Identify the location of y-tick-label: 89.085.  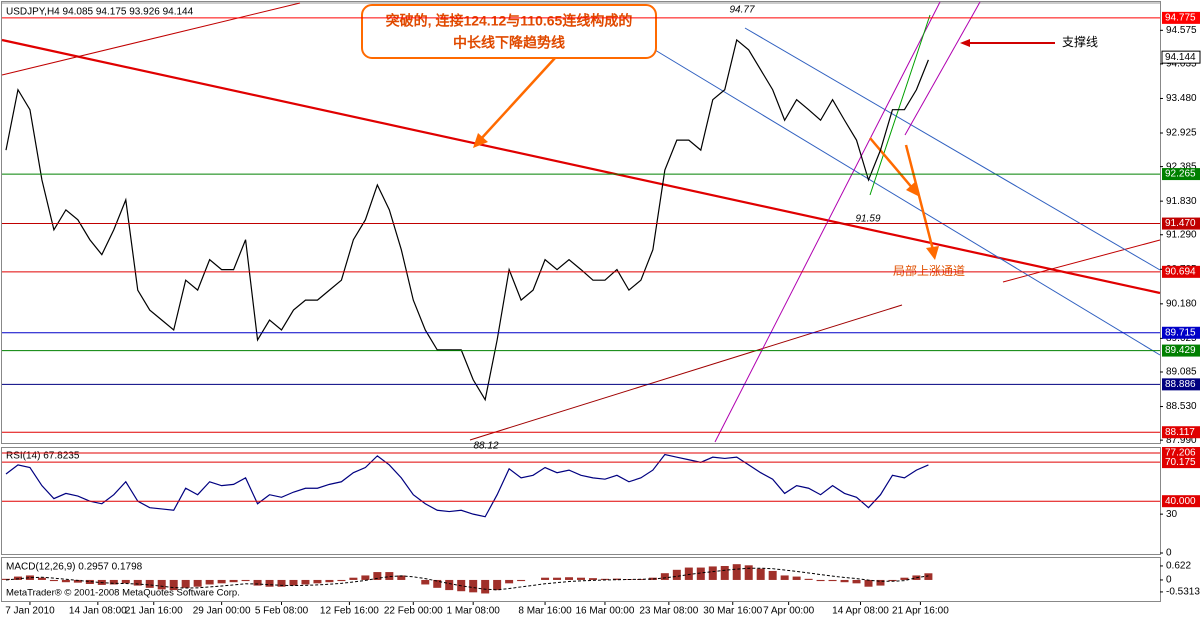
(1181, 372).